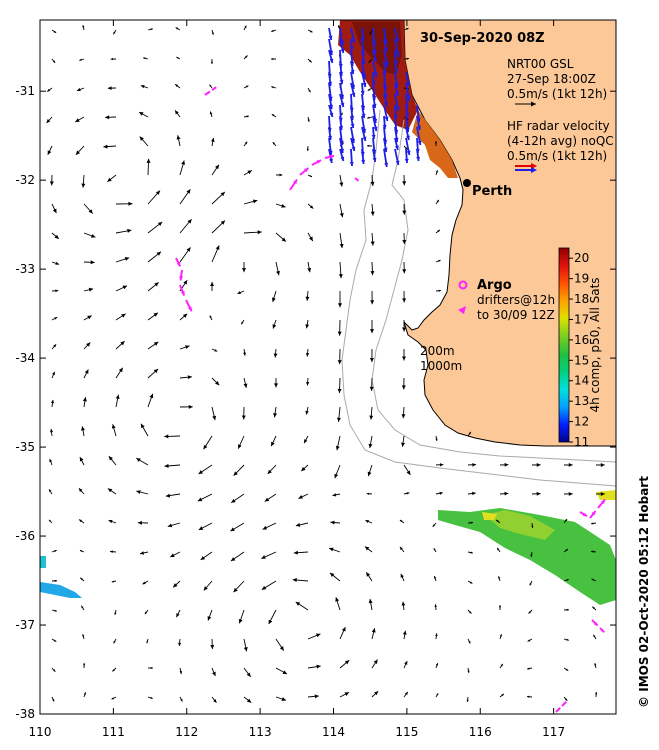 Image resolution: width=659 pixels, height=750 pixels. I want to click on y-tick-label: -34, so click(25, 358).